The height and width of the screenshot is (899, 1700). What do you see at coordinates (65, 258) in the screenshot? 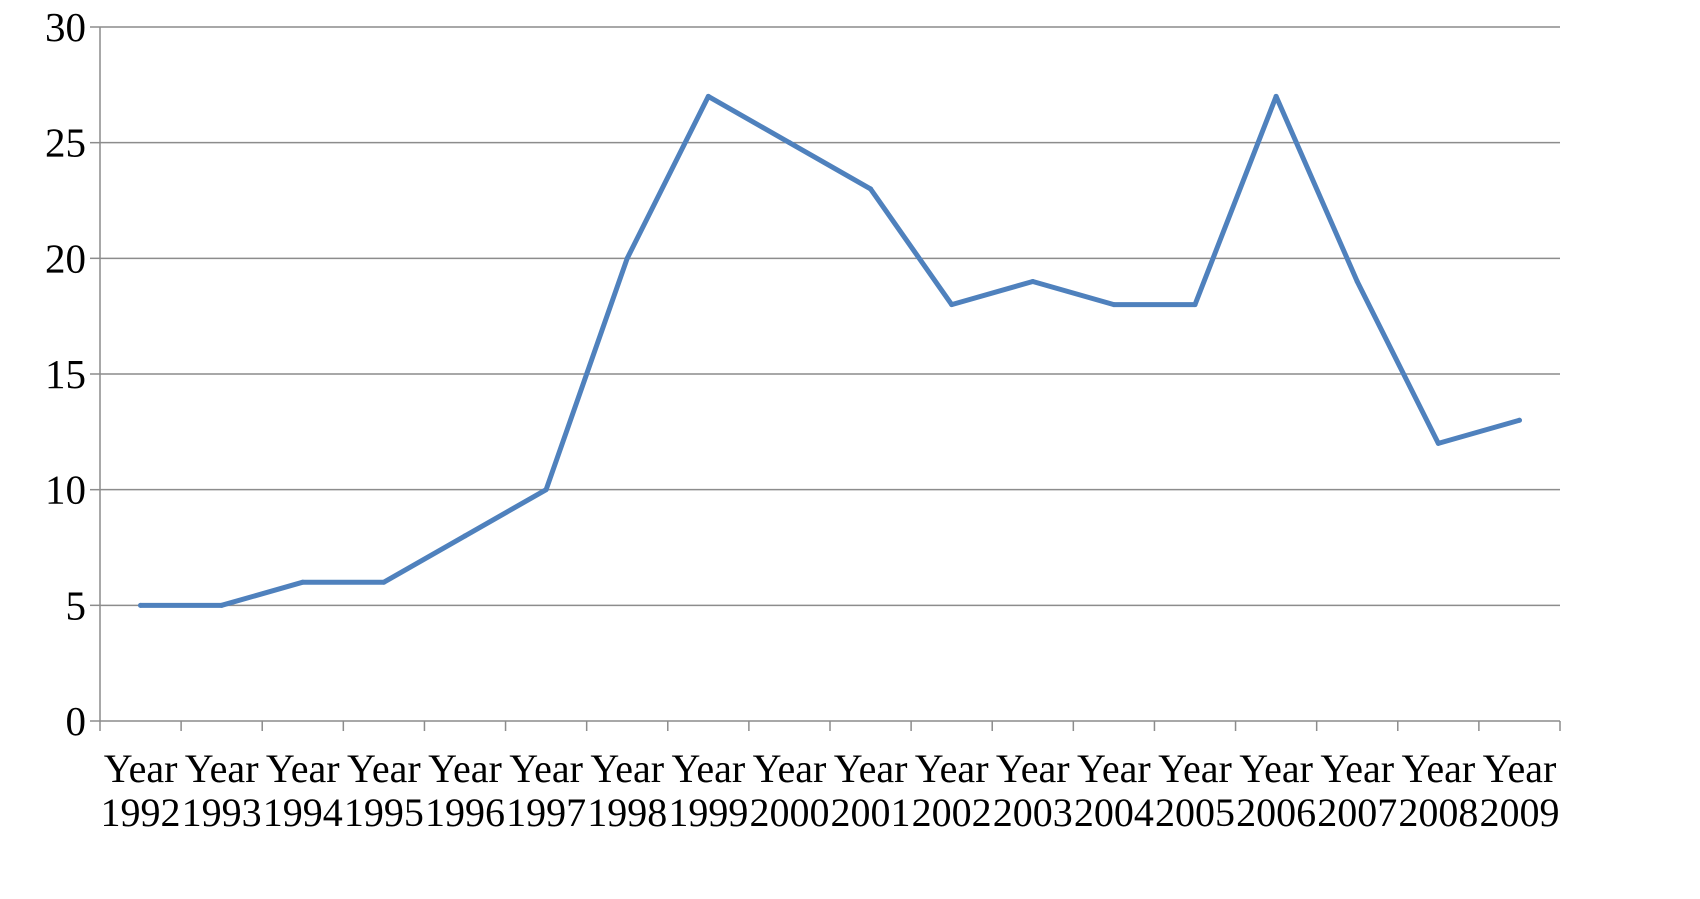
I see `y-tick-label: 20` at bounding box center [65, 258].